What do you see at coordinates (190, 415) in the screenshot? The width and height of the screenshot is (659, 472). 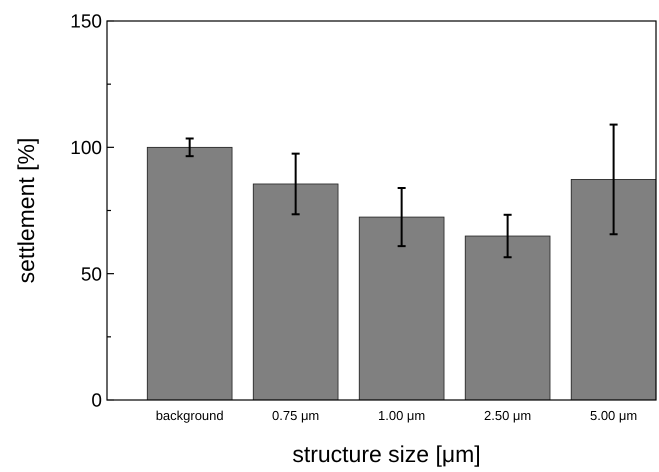 I see `x-tick-label: background` at bounding box center [190, 415].